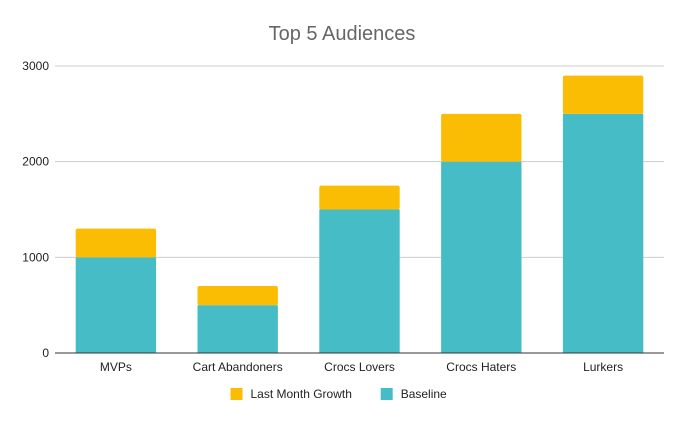  Describe the element at coordinates (35, 257) in the screenshot. I see `y-tick-label: 1000` at that location.